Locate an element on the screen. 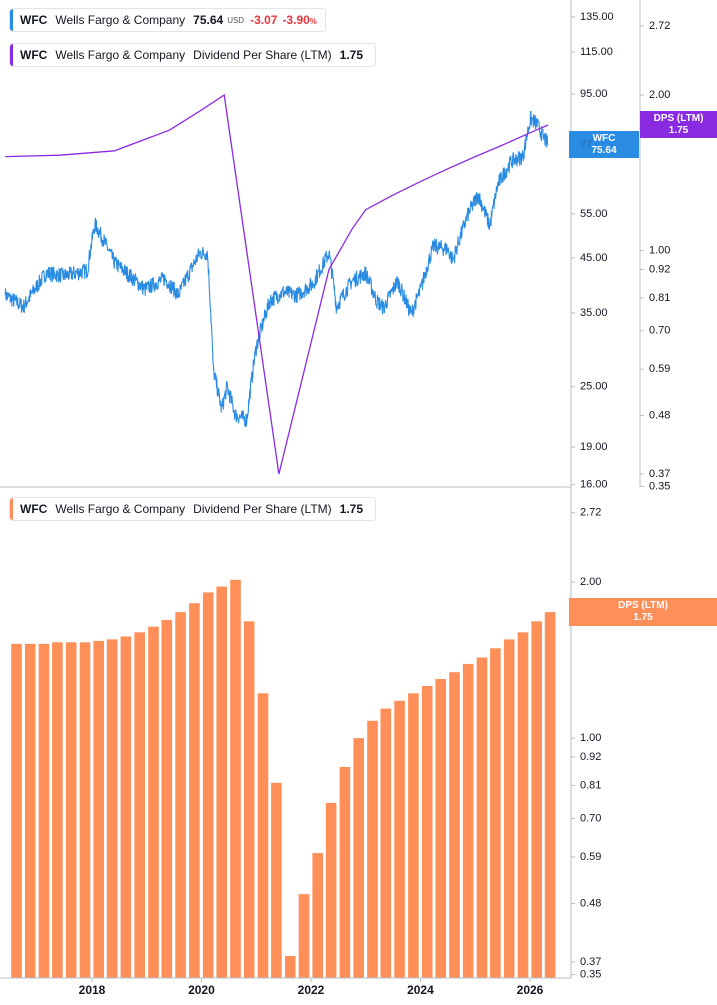  bar-axis-tick-label: 0.70 is located at coordinates (590, 818).